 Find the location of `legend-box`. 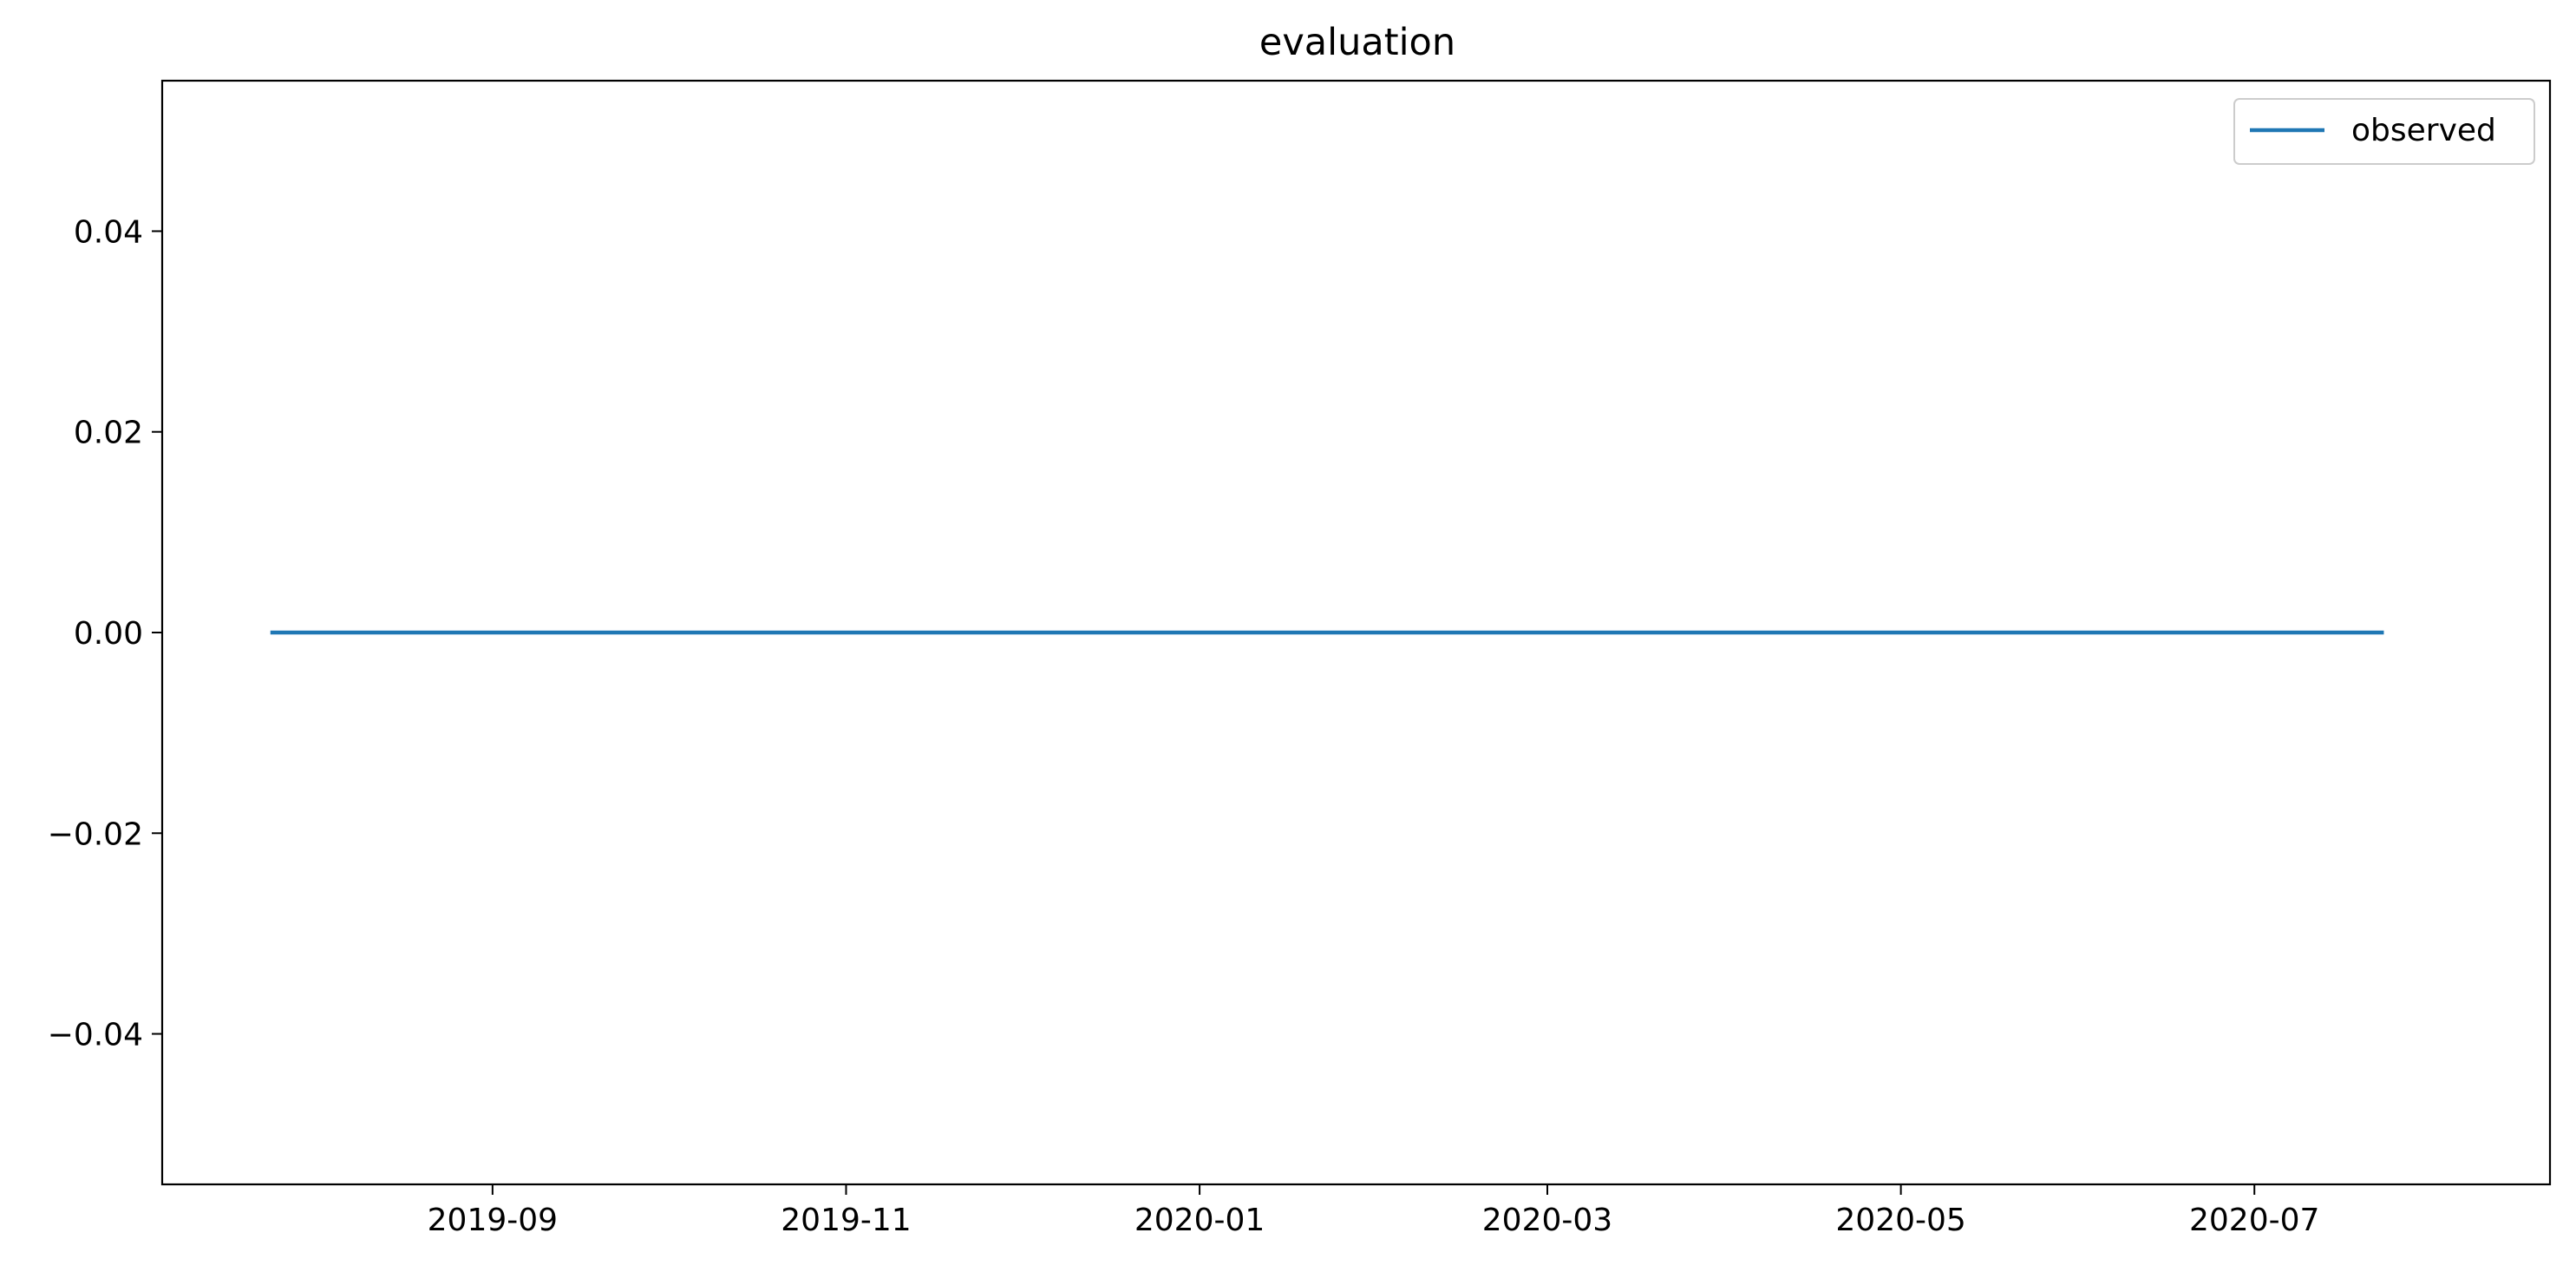

legend-box is located at coordinates (2384, 131).